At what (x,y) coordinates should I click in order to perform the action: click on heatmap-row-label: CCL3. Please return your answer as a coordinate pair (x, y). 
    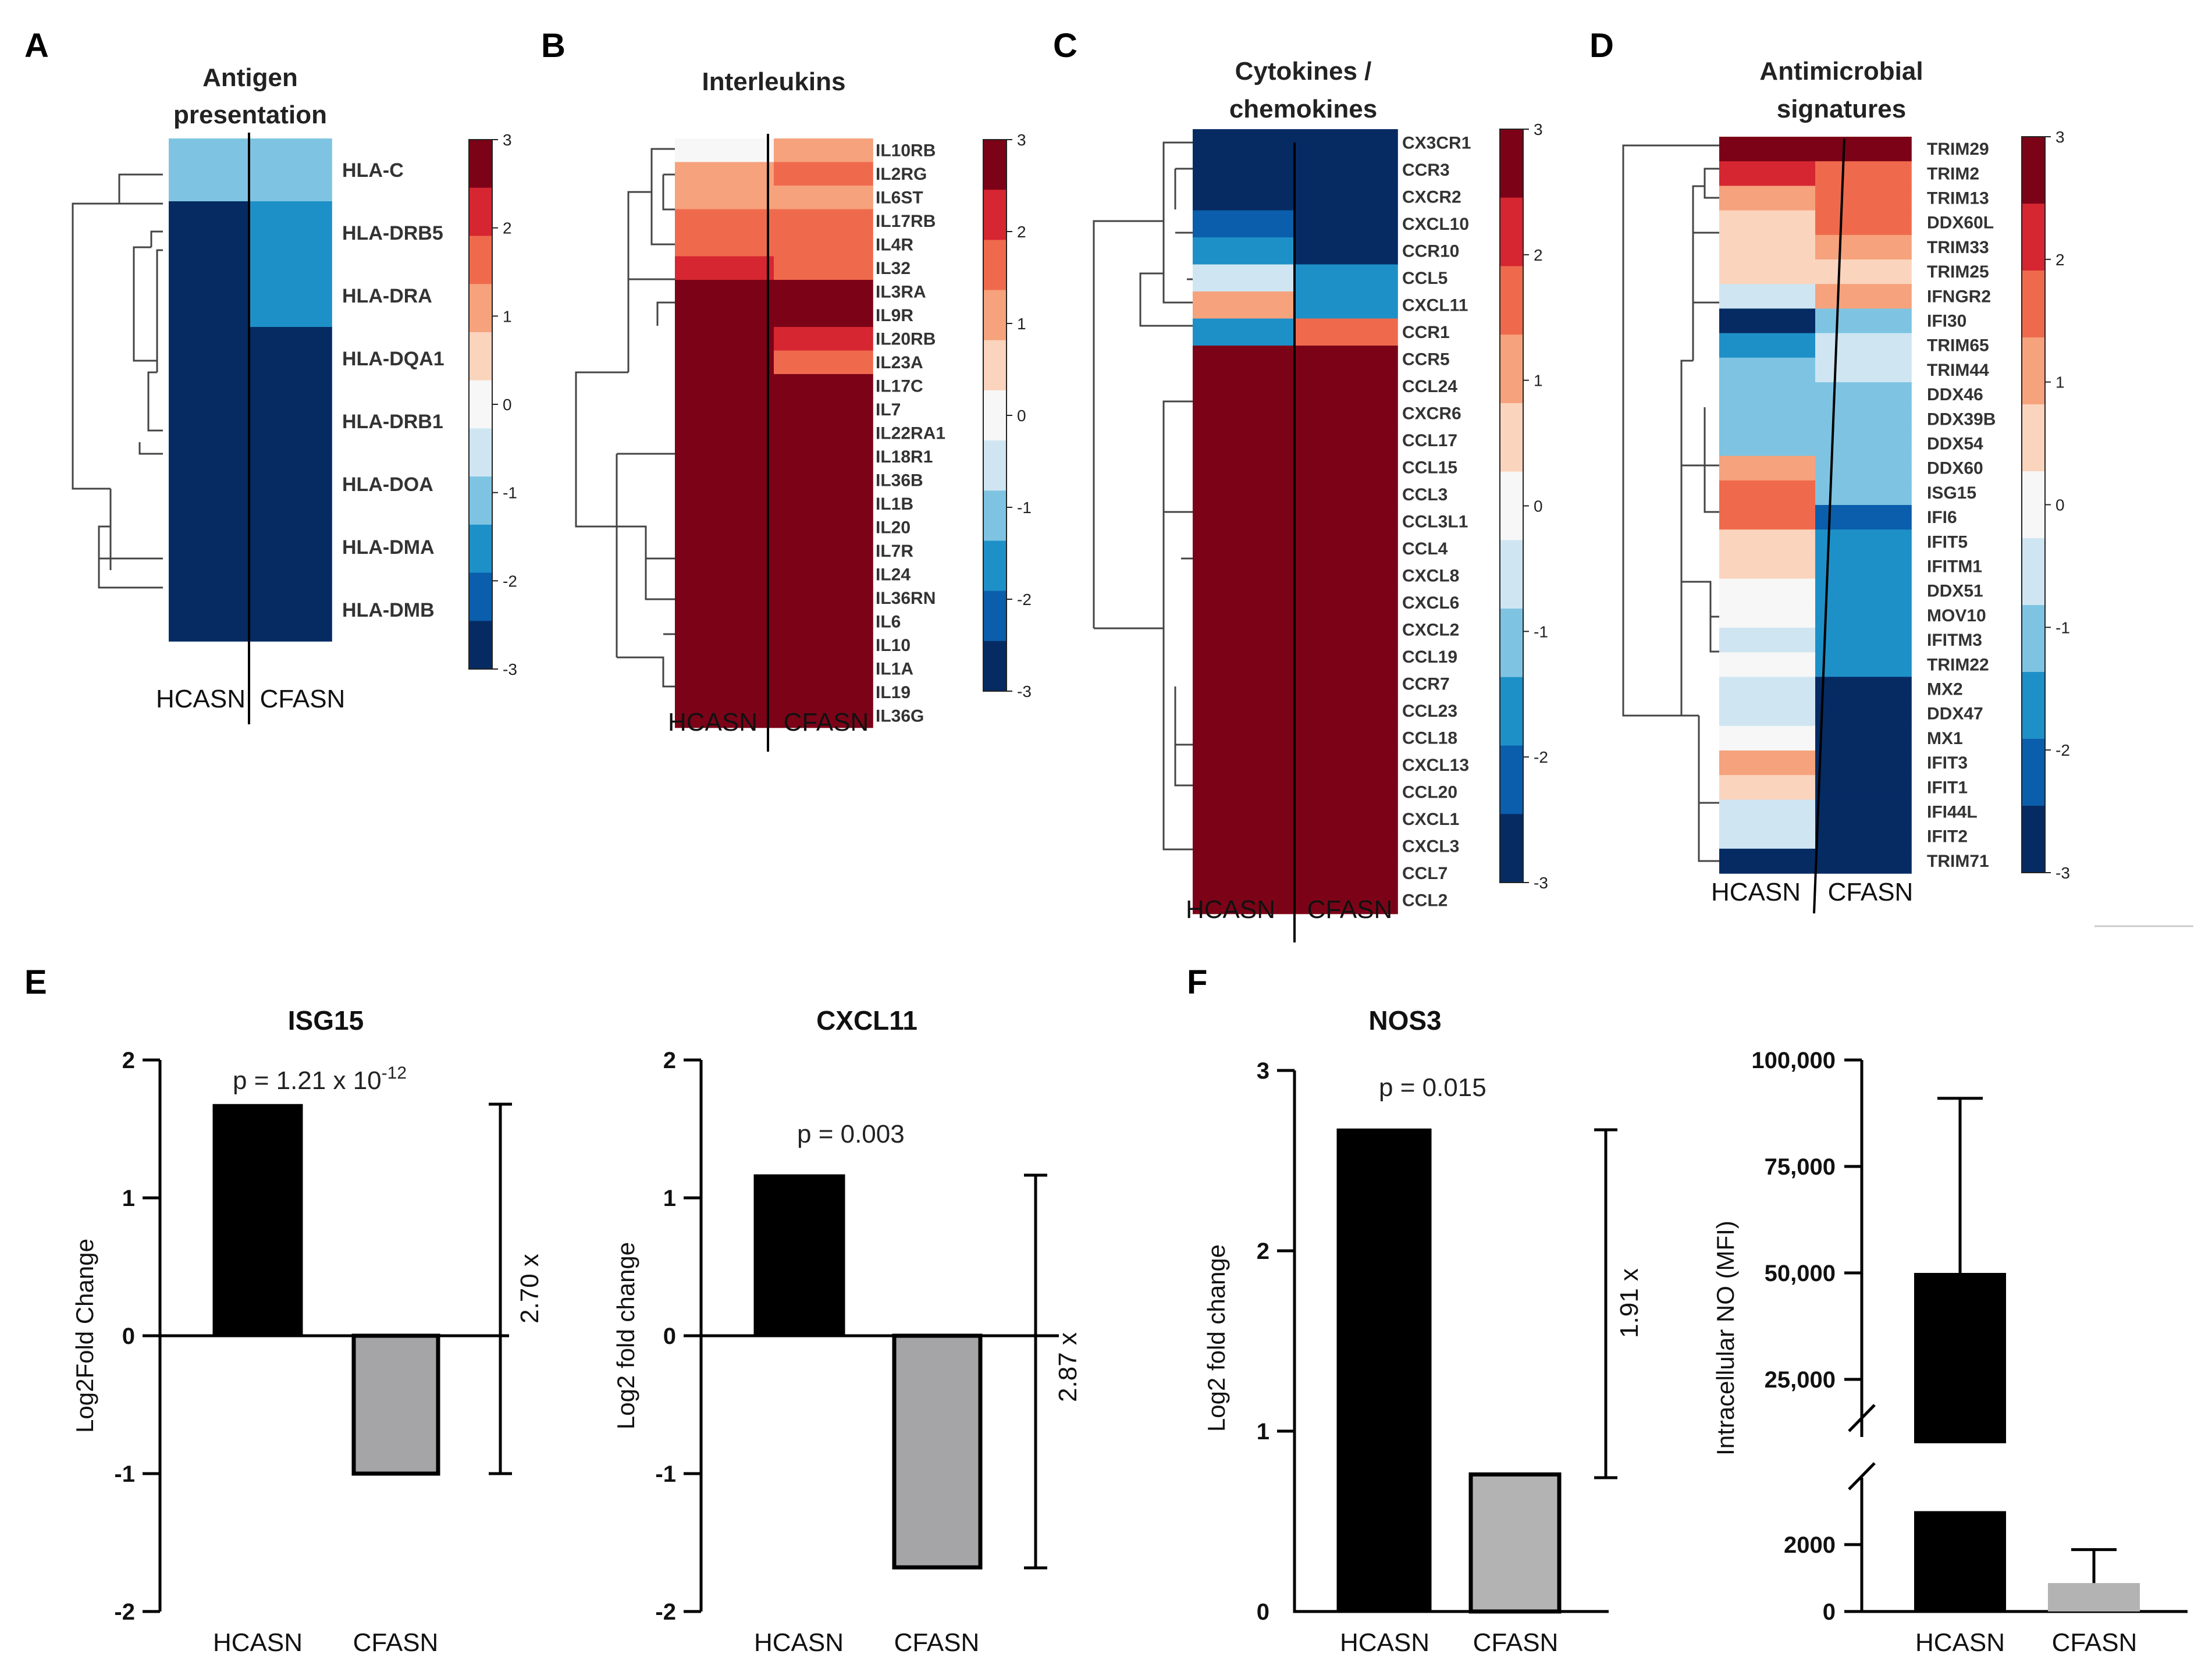
    Looking at the image, I should click on (1425, 494).